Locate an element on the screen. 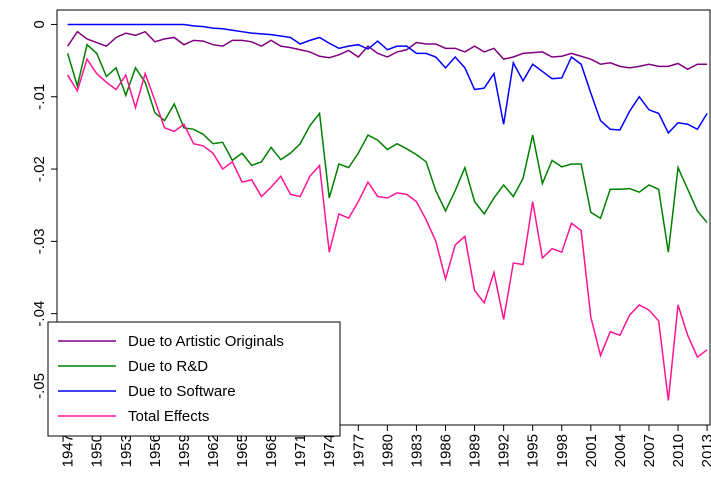  x-tick-label: 1977 is located at coordinates (358, 450).